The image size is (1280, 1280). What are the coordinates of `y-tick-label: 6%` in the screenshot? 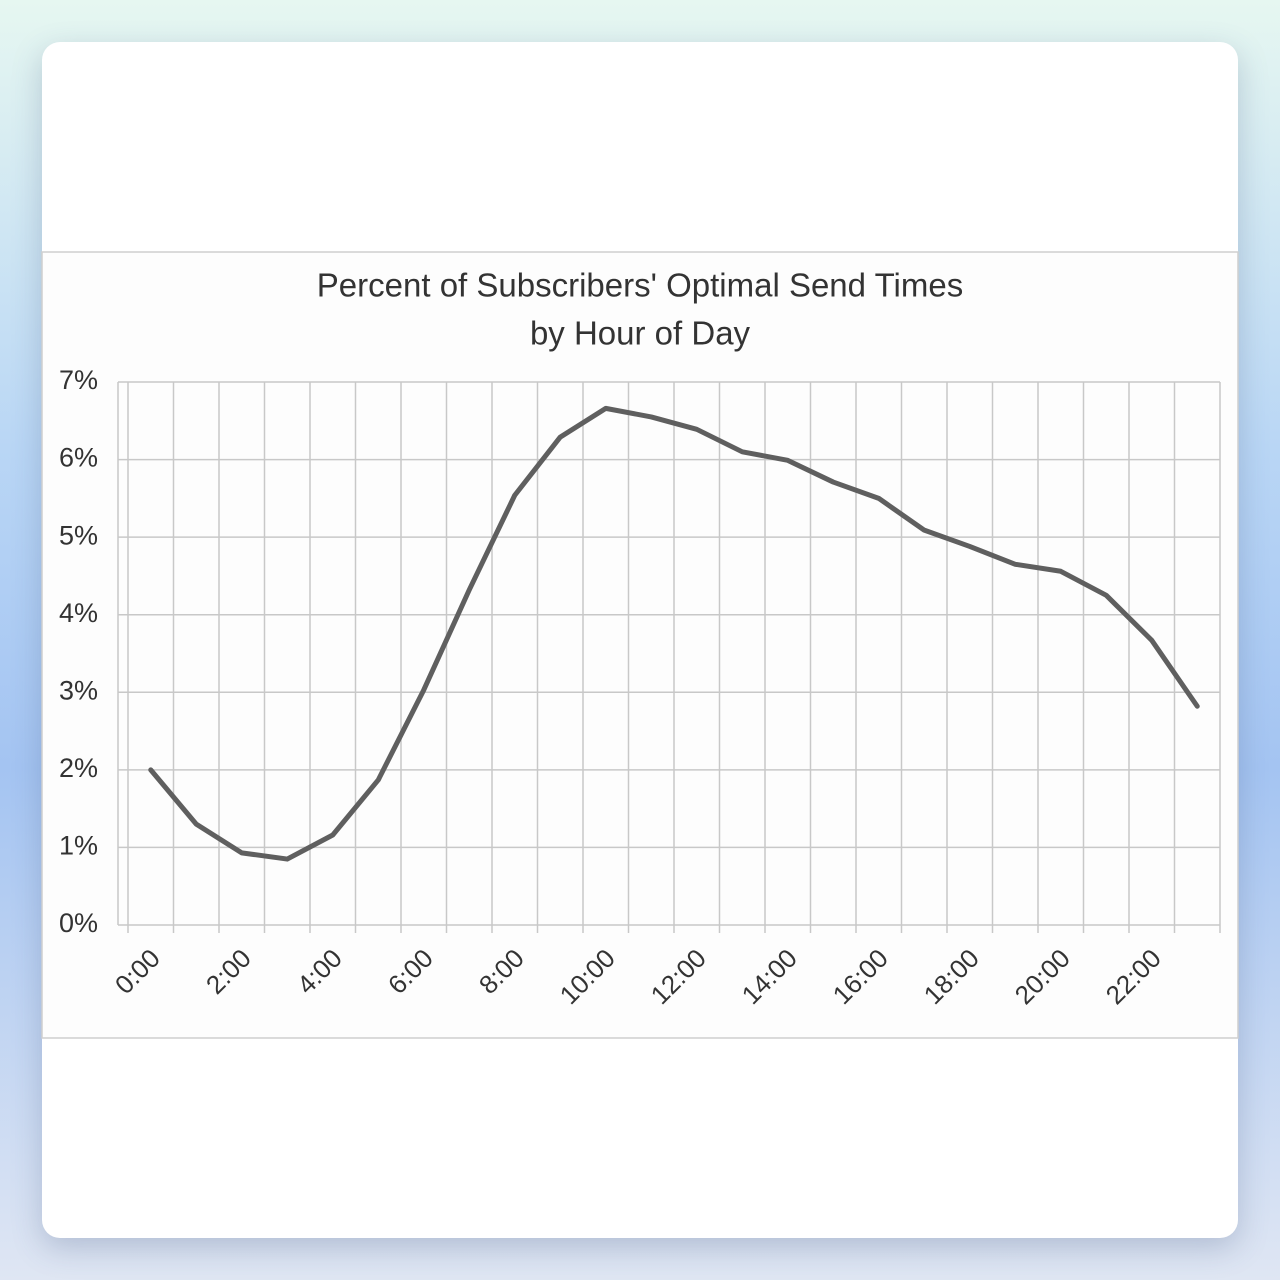 It's located at (78, 458).